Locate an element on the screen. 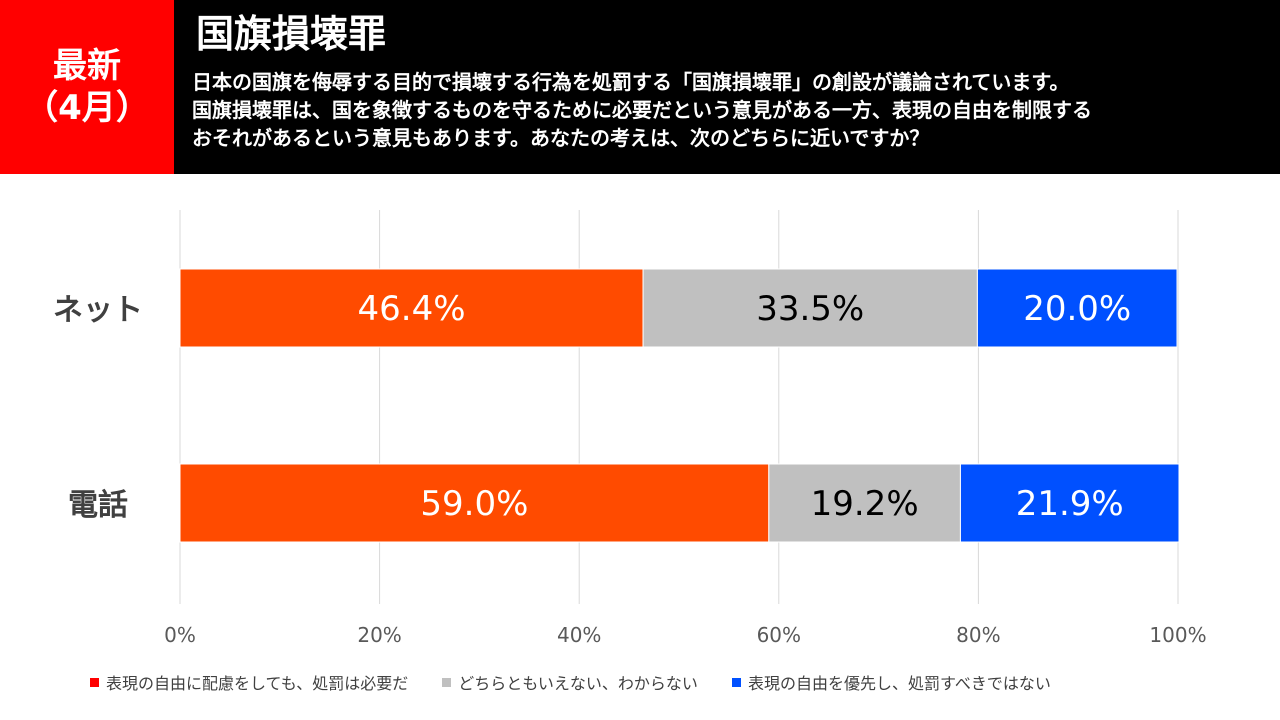  data-label: 19.2% is located at coordinates (865, 504).